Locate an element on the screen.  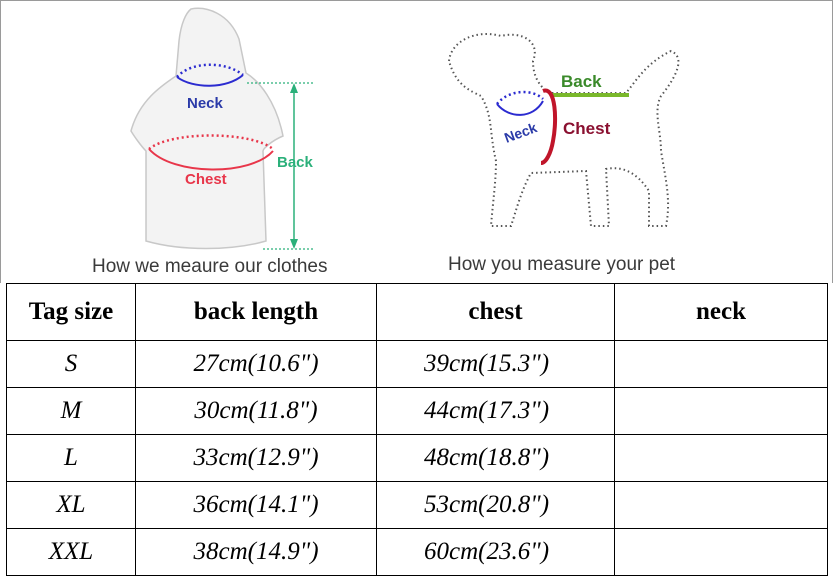
pet-measure-caption: How you measure your pet is located at coordinates (562, 264).